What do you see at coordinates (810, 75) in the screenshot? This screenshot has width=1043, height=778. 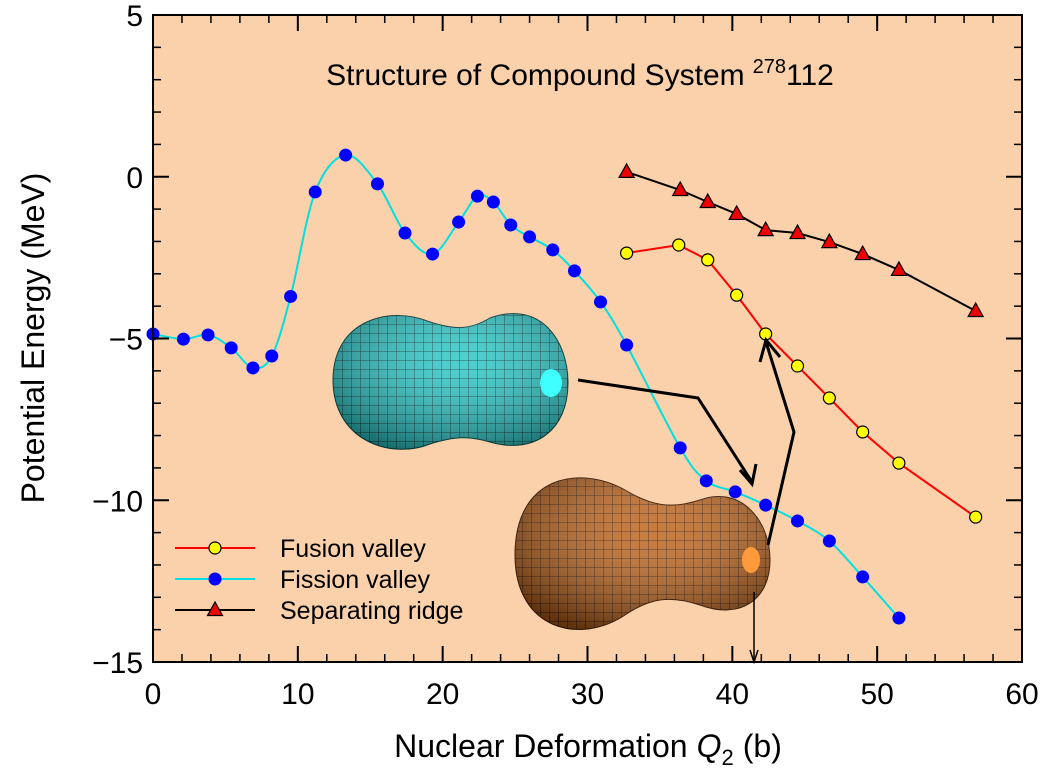 I see `title-after: 112` at bounding box center [810, 75].